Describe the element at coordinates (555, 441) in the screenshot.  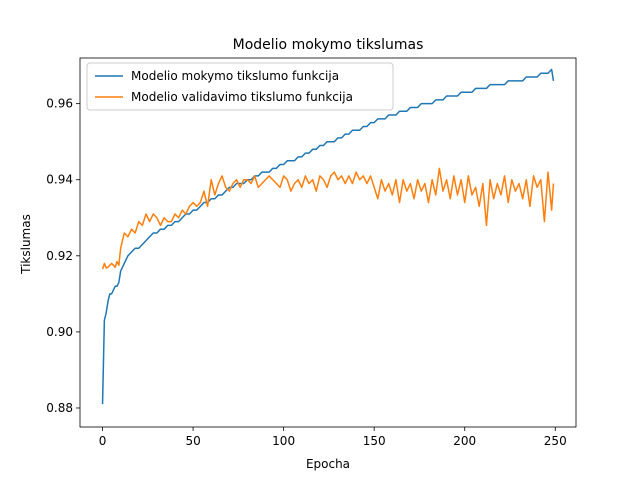
I see `x-tick-label: 250` at that location.